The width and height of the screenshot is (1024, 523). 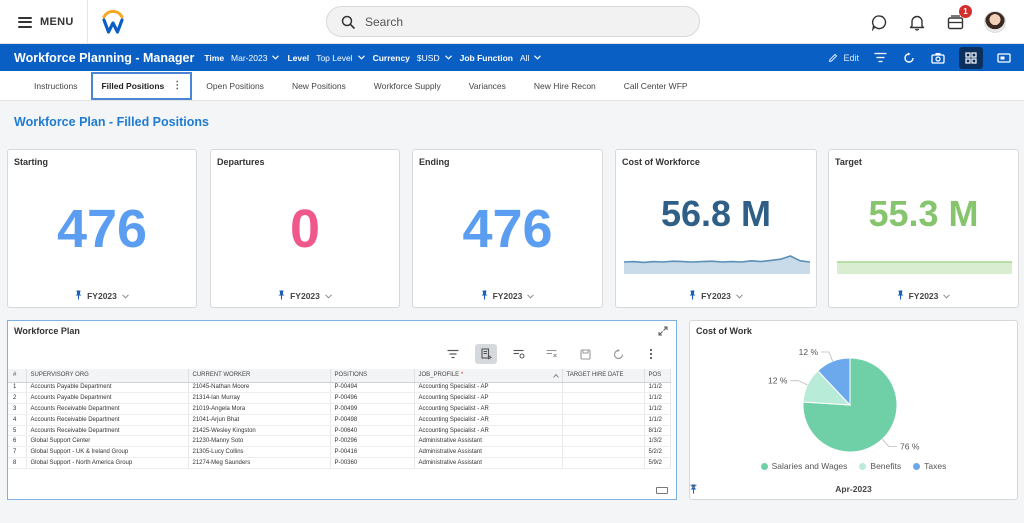 I want to click on cell-index: 2, so click(x=17, y=398).